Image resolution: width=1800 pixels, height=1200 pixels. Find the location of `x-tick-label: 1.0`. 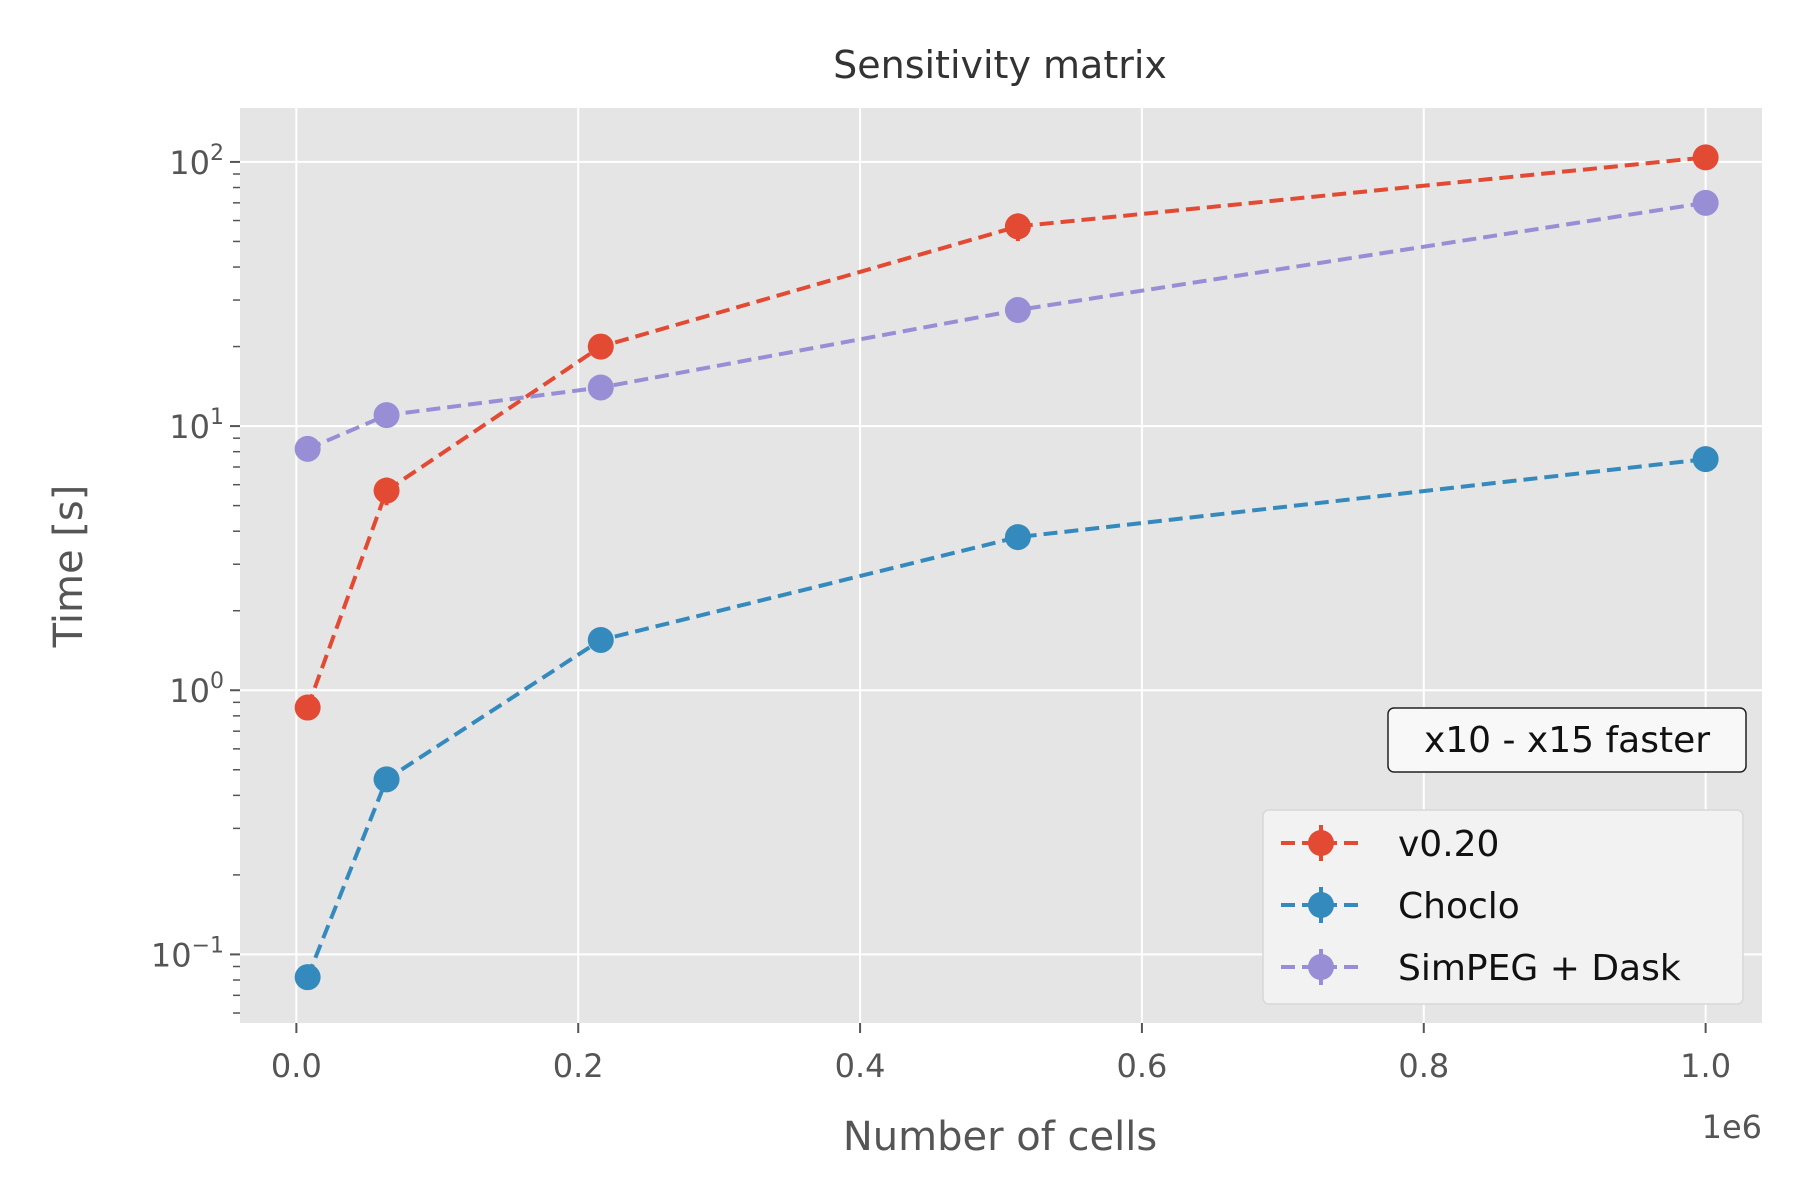

x-tick-label: 1.0 is located at coordinates (1705, 1066).